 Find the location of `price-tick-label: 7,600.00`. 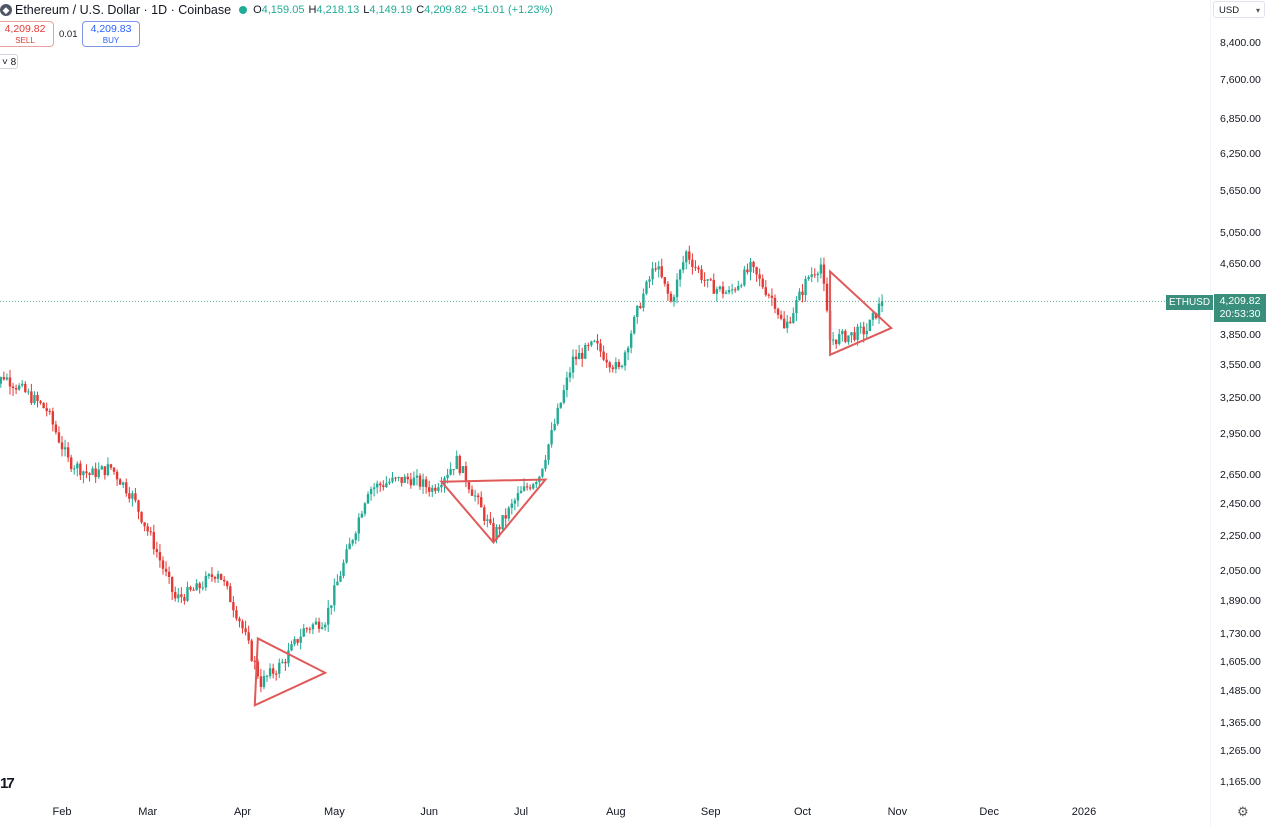

price-tick-label: 7,600.00 is located at coordinates (1240, 80).